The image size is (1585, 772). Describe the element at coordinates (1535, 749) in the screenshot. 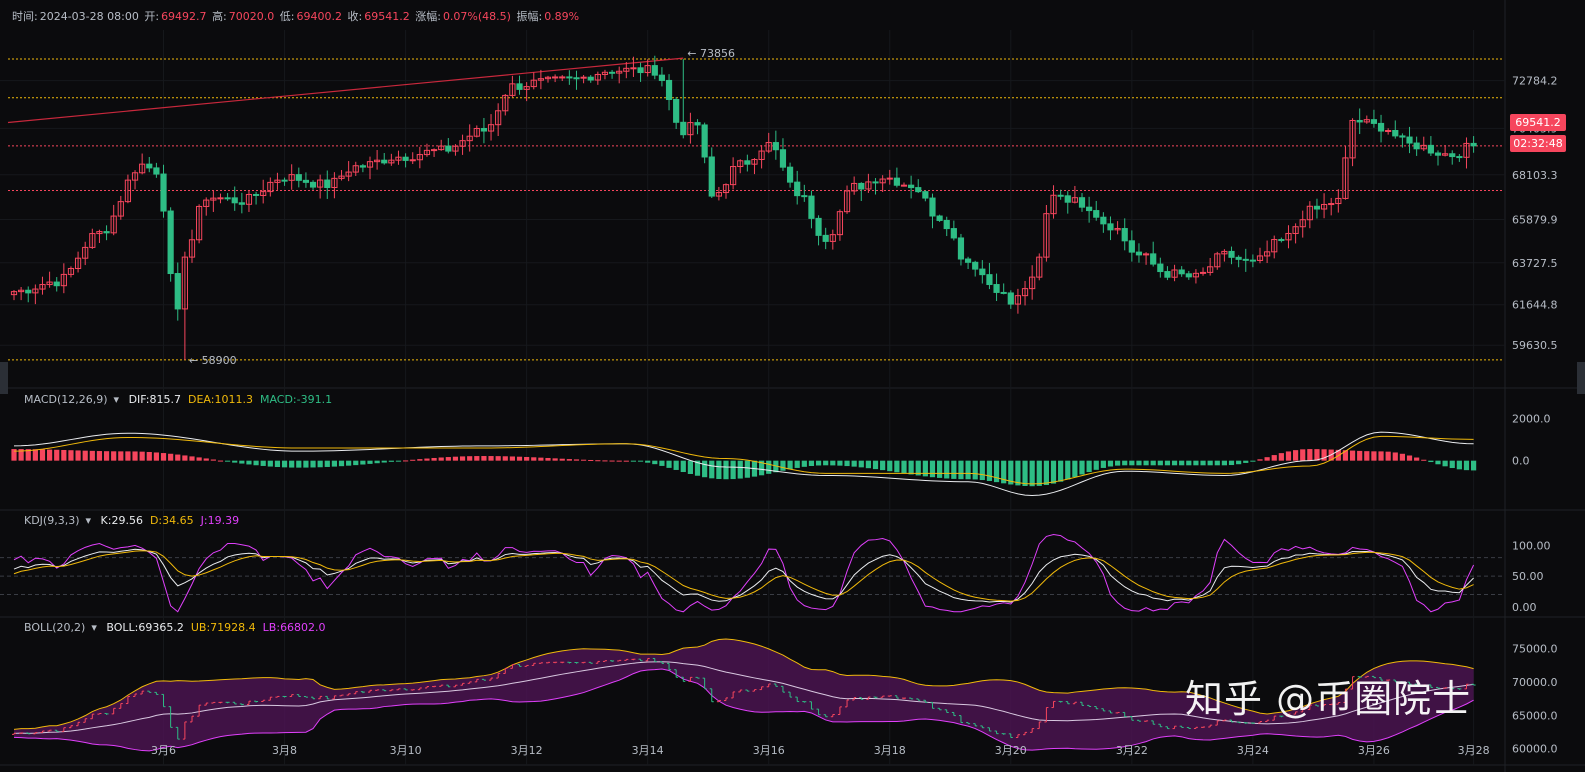

I see `boll-tick-label: 60000.0` at that location.